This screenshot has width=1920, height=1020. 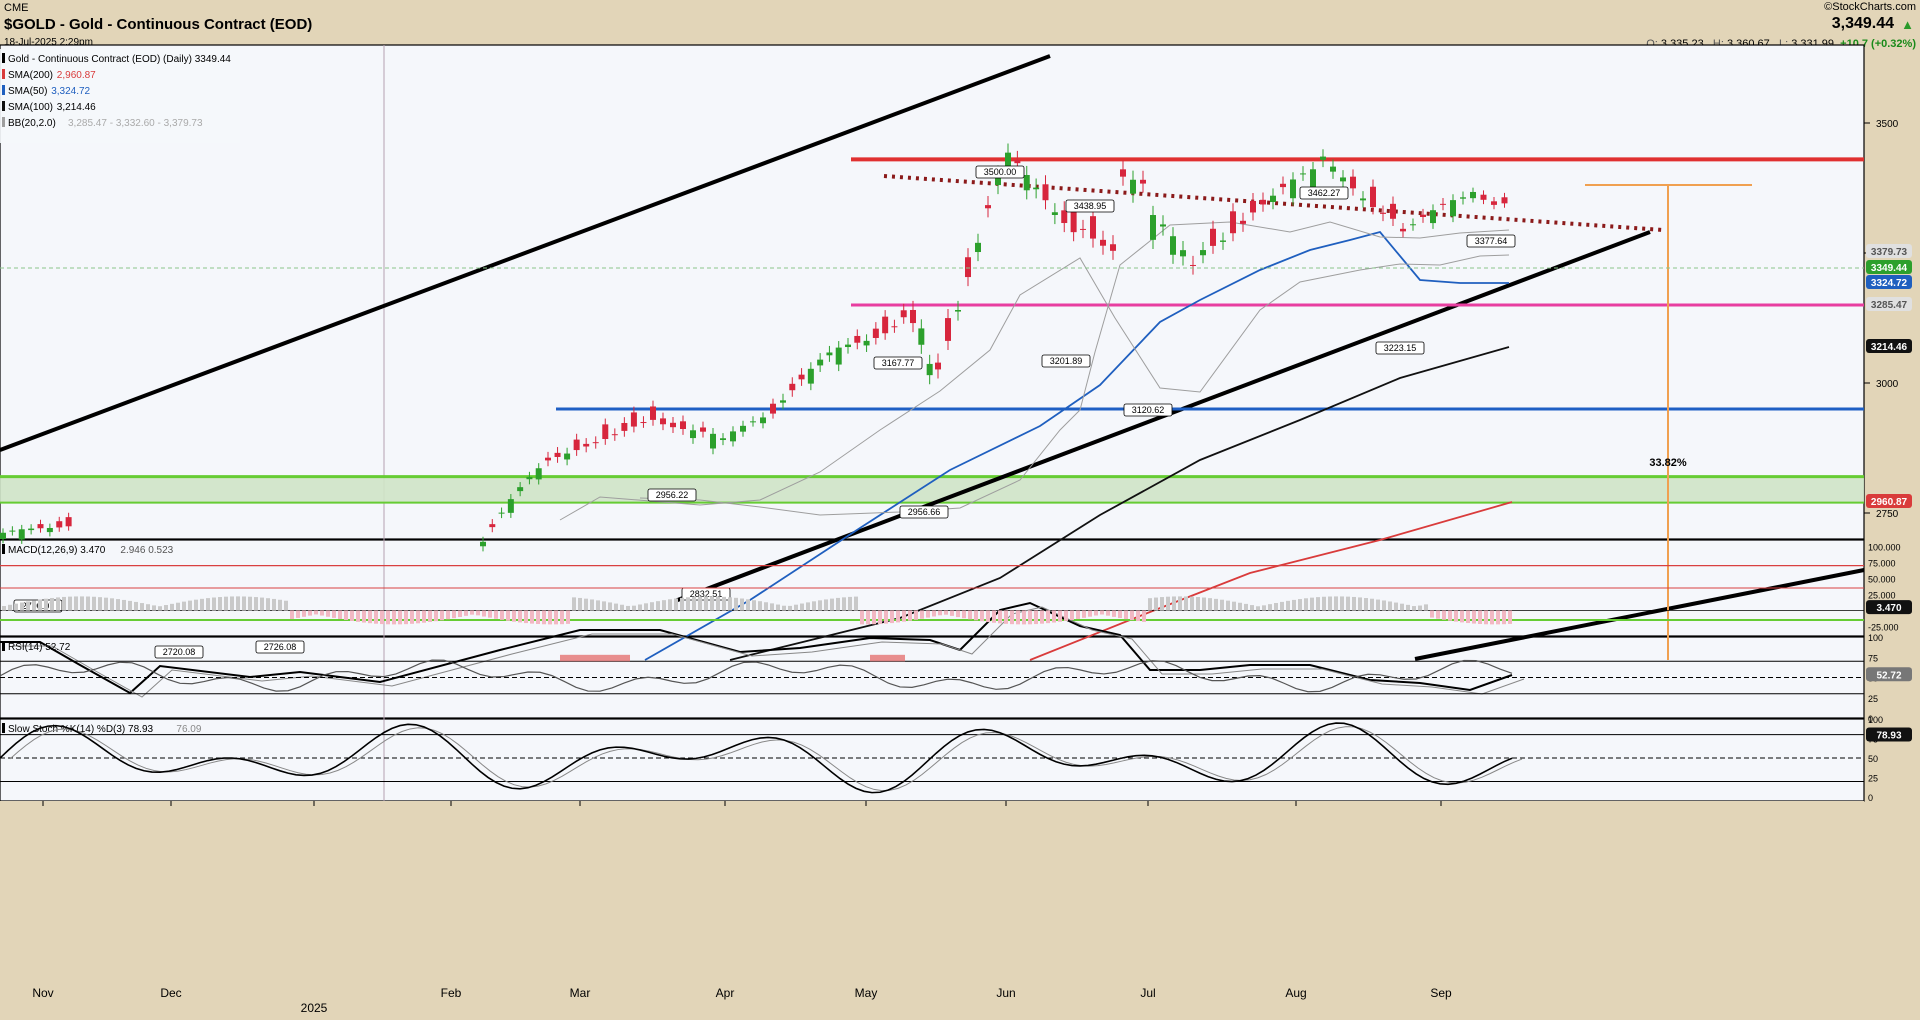 What do you see at coordinates (756, 758) in the screenshot?
I see `stoch-k-line` at bounding box center [756, 758].